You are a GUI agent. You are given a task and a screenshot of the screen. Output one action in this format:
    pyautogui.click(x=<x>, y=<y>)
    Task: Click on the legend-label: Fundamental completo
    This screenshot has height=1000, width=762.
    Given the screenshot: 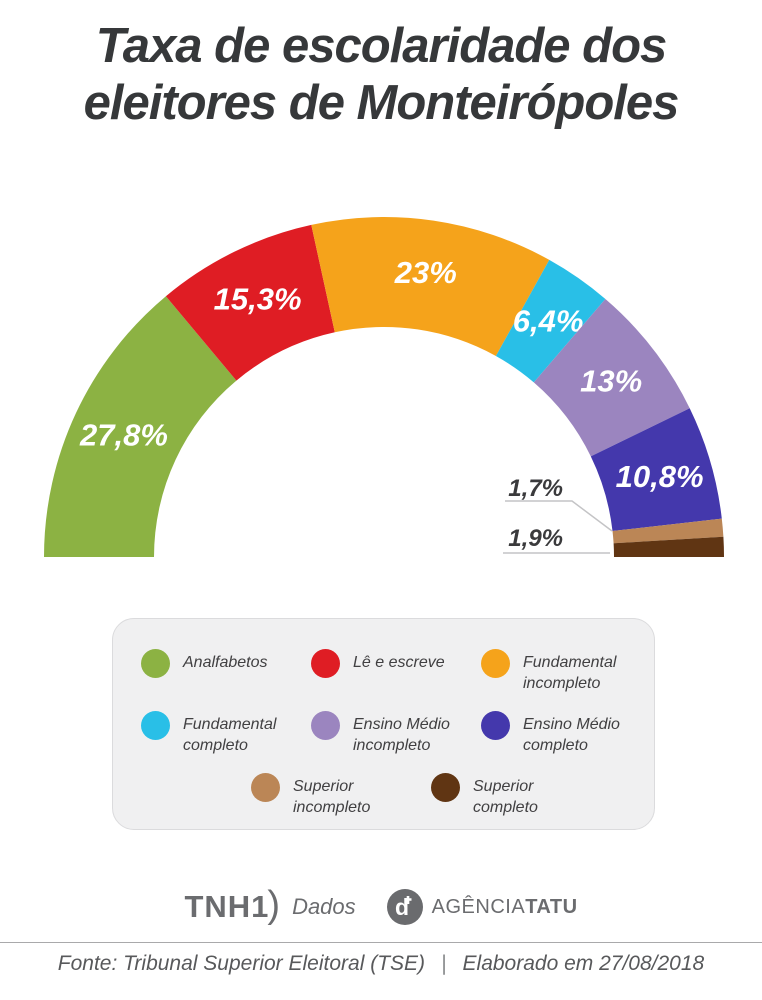 What is the action you would take?
    pyautogui.click(x=230, y=735)
    